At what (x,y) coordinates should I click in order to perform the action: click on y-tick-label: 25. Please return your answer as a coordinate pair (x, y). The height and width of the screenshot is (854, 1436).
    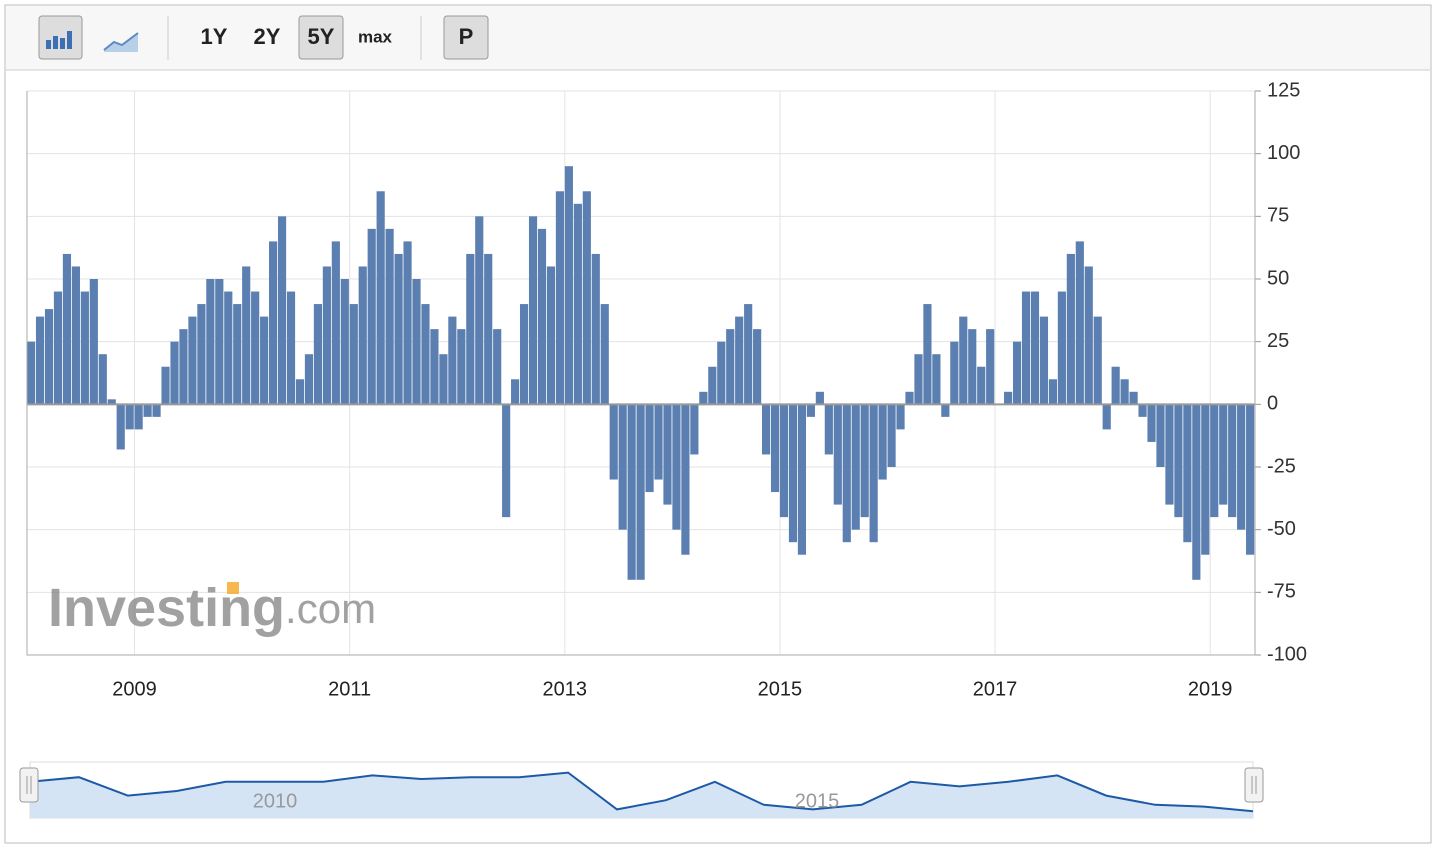
    Looking at the image, I should click on (1278, 341).